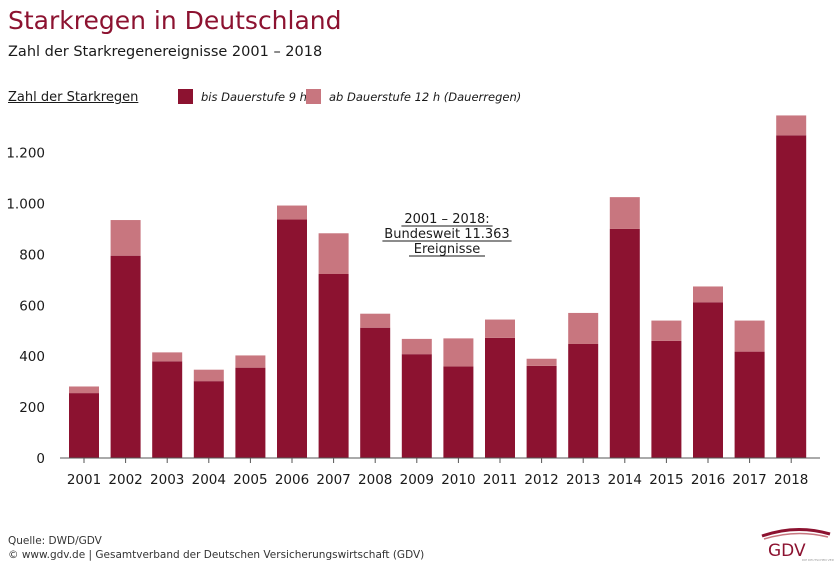 Image resolution: width=840 pixels, height=565 pixels. What do you see at coordinates (292, 480) in the screenshot?
I see `x-tick-label: 2006` at bounding box center [292, 480].